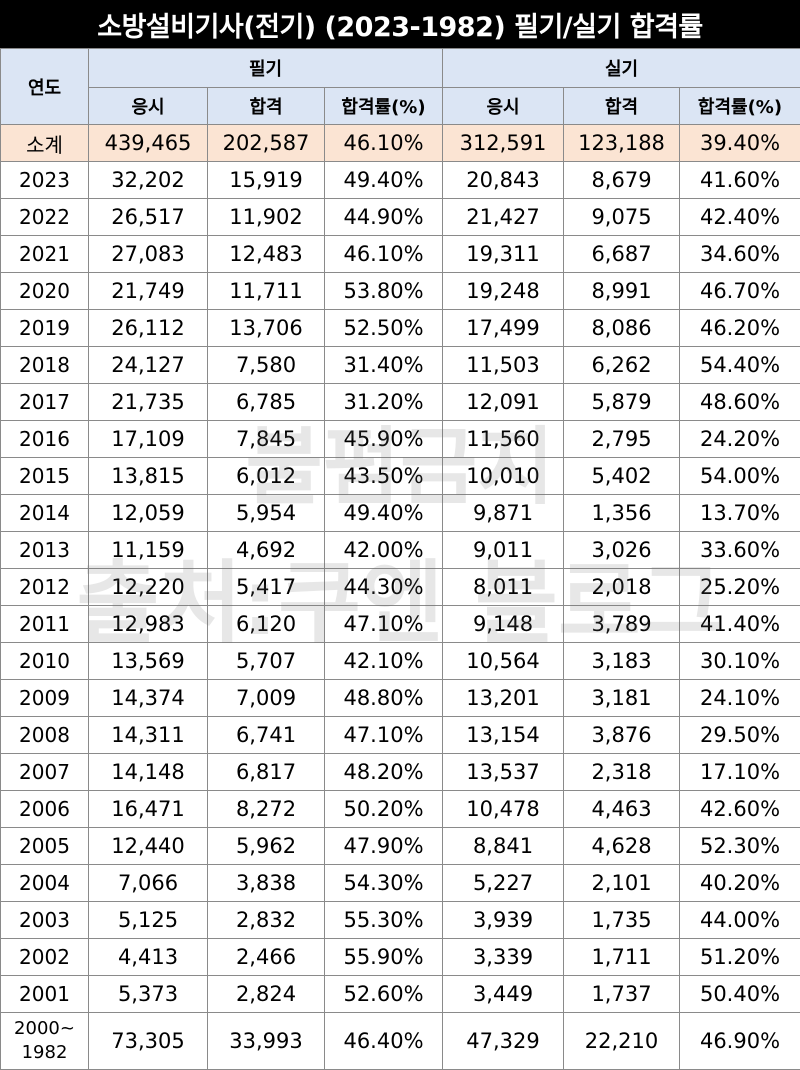 The height and width of the screenshot is (1070, 800). Describe the element at coordinates (45, 1041) in the screenshot. I see `year-cell: 2000~1982` at that location.